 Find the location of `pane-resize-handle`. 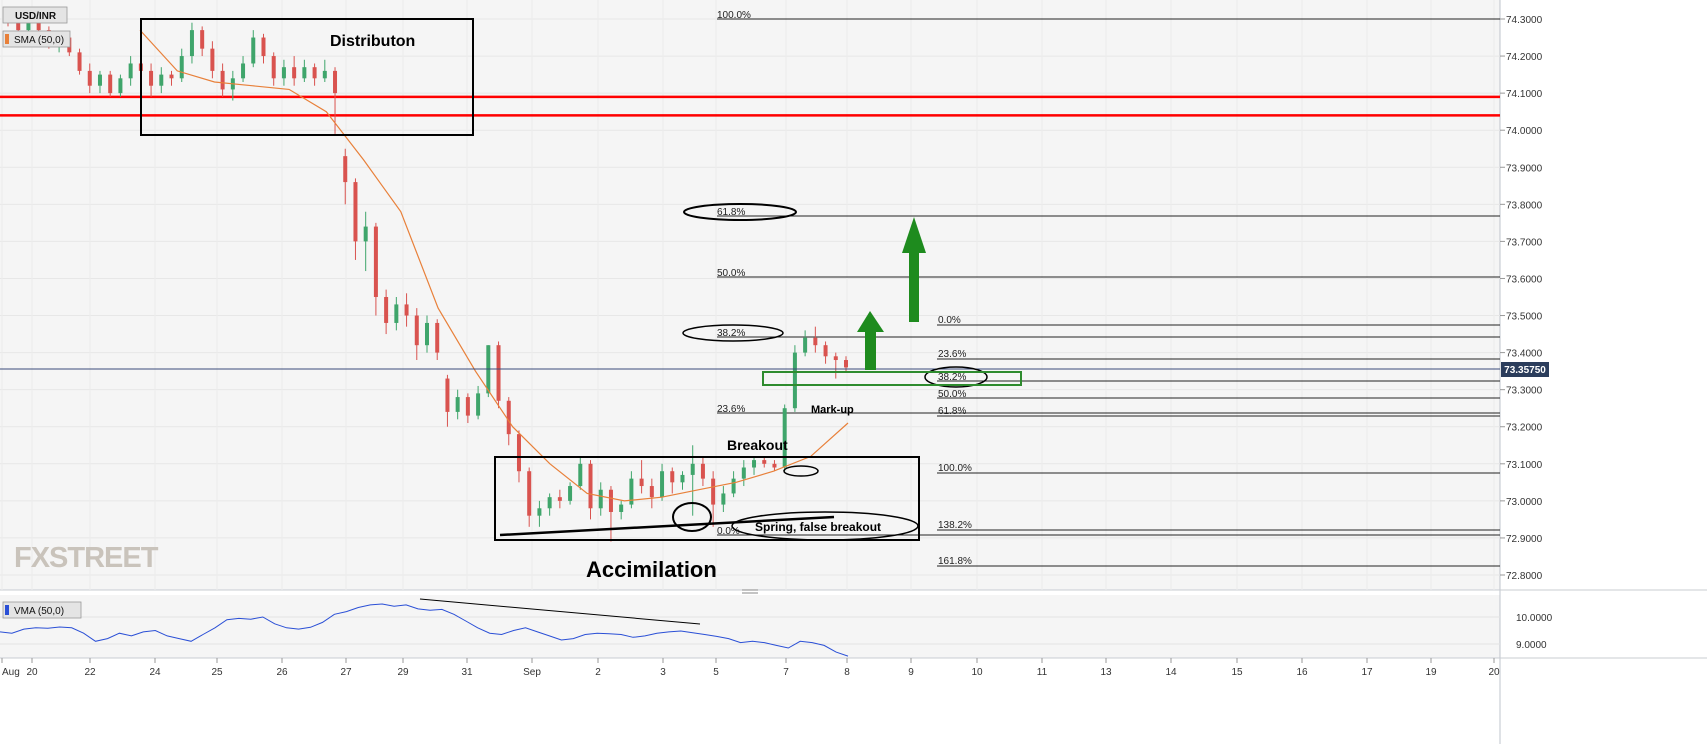

pane-resize-handle is located at coordinates (750, 591).